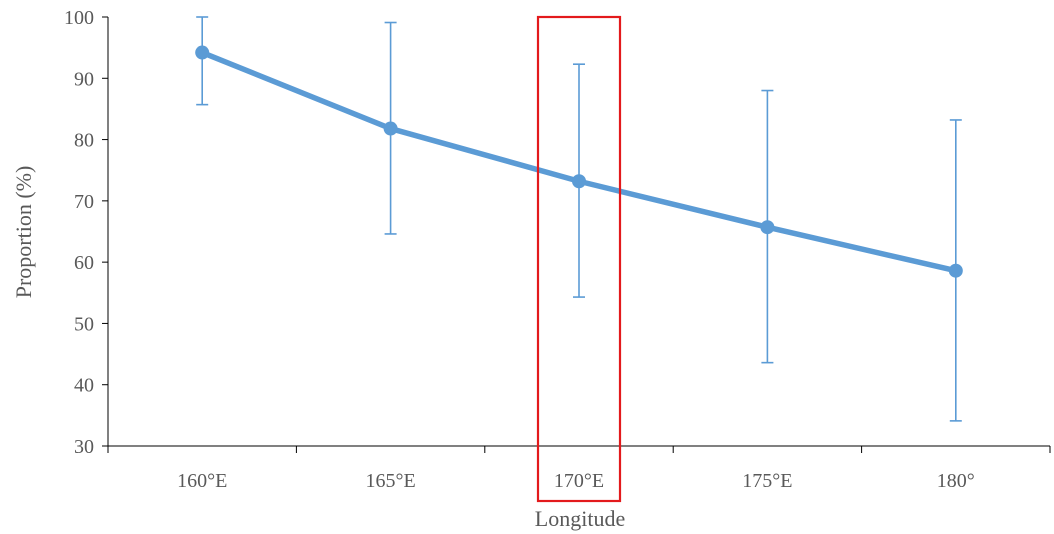  Describe the element at coordinates (580, 518) in the screenshot. I see `x-axis-title: Longitude` at that location.